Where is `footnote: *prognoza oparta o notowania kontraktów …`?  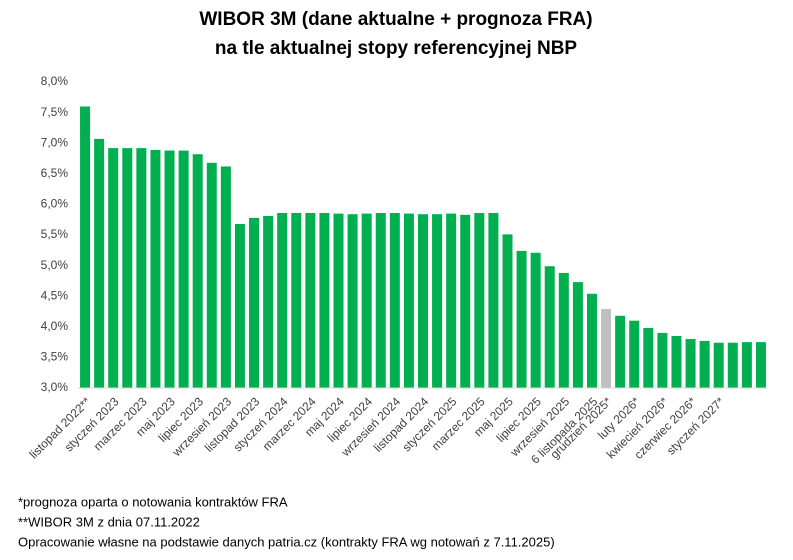
footnote: *prognoza oparta o notowania kontraktów … is located at coordinates (153, 501).